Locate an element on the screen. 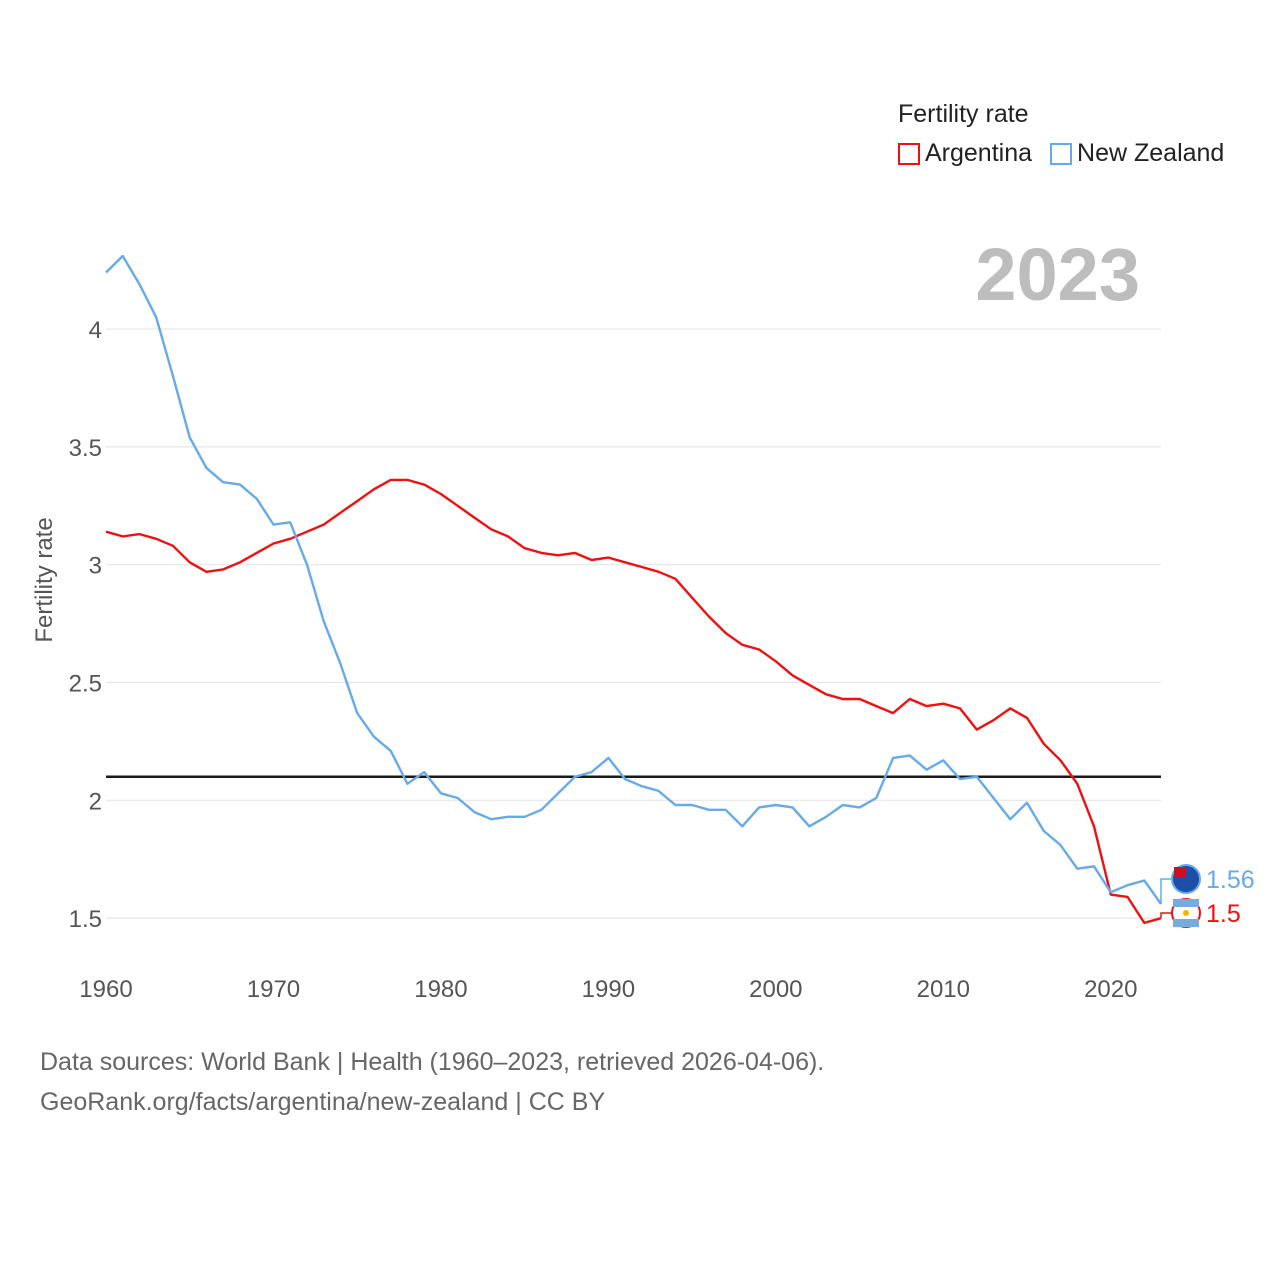 The image size is (1280, 1280). y-axis-label: Fertility rate is located at coordinates (44, 579).